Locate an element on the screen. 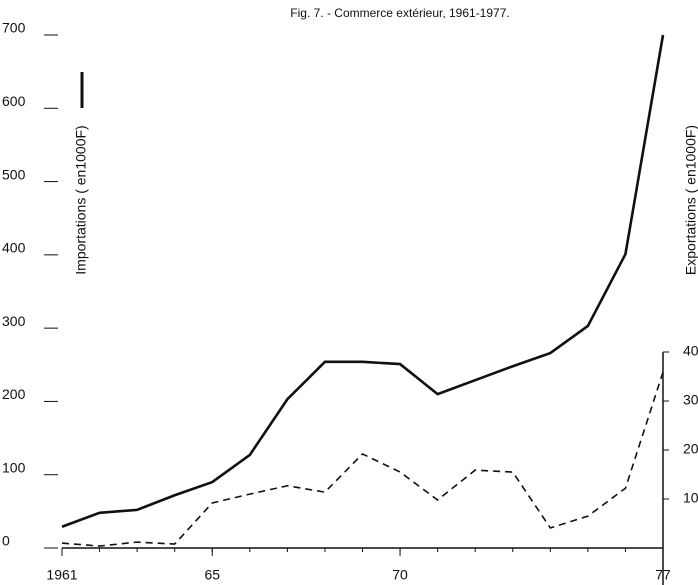 The height and width of the screenshot is (585, 698). y-tick-label: 500 is located at coordinates (14, 174).